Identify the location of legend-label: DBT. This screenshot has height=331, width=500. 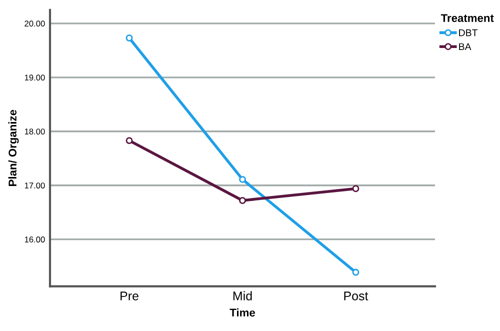
(468, 32).